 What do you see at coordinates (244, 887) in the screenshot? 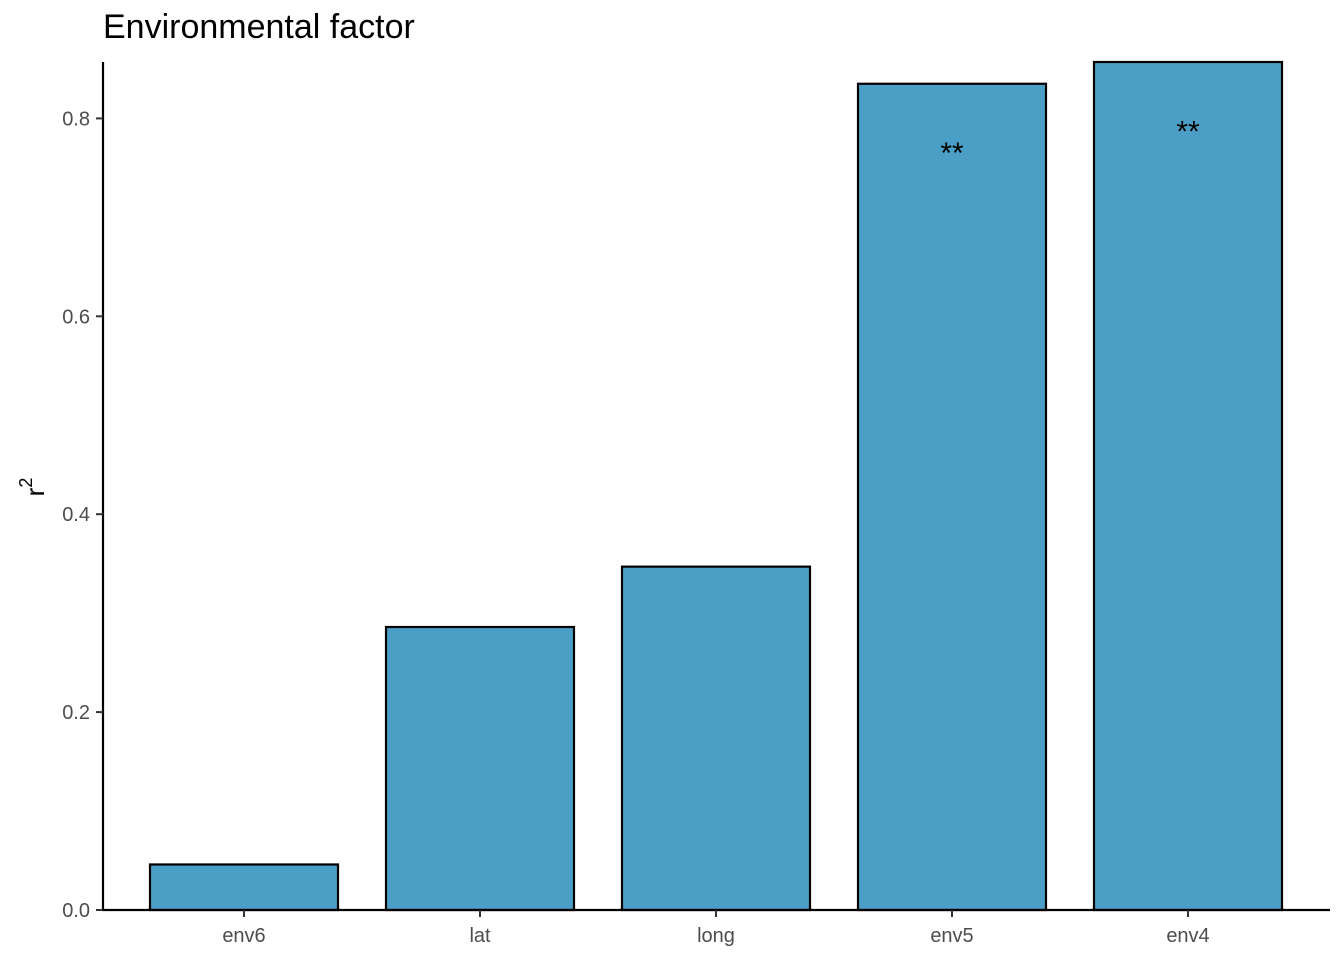
I see `bar-env6` at bounding box center [244, 887].